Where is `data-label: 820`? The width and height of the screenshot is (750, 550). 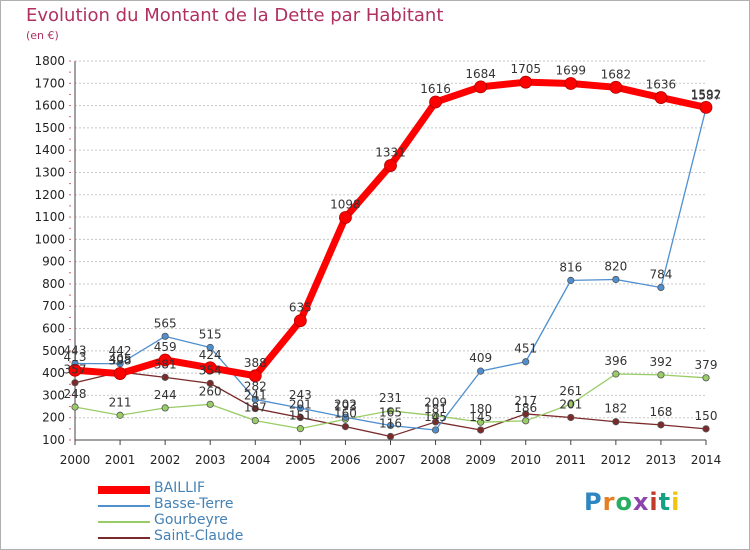 data-label: 820 is located at coordinates (615, 266).